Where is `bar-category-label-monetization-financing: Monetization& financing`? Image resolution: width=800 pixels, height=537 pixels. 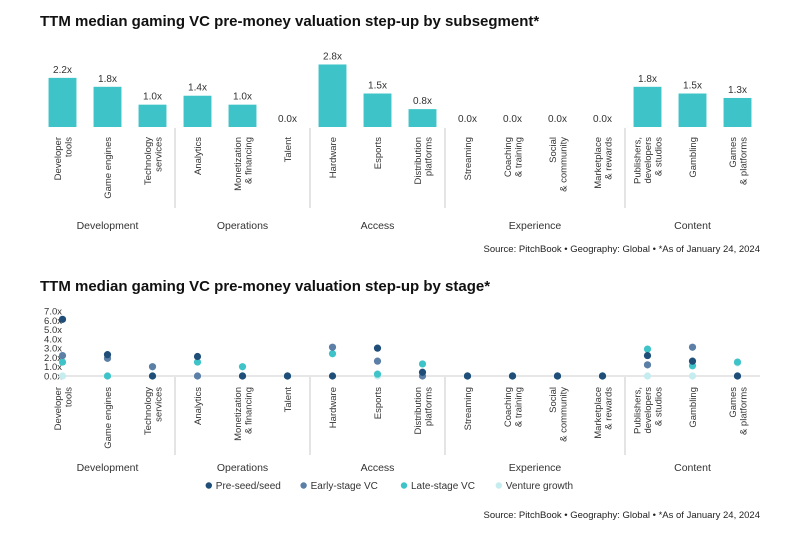
bar-category-label-monetization-financing: Monetization& financing is located at coordinates (244, 164).